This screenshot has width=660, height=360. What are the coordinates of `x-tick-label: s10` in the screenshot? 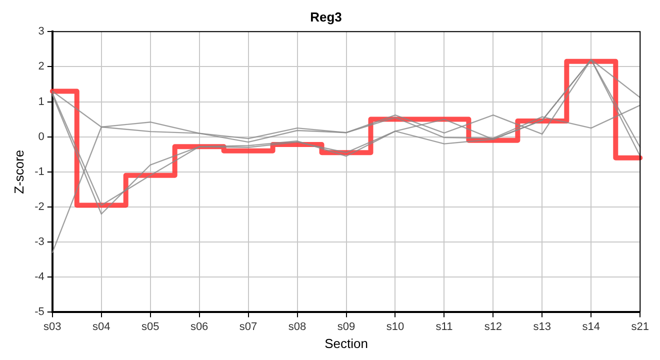 It's located at (395, 326).